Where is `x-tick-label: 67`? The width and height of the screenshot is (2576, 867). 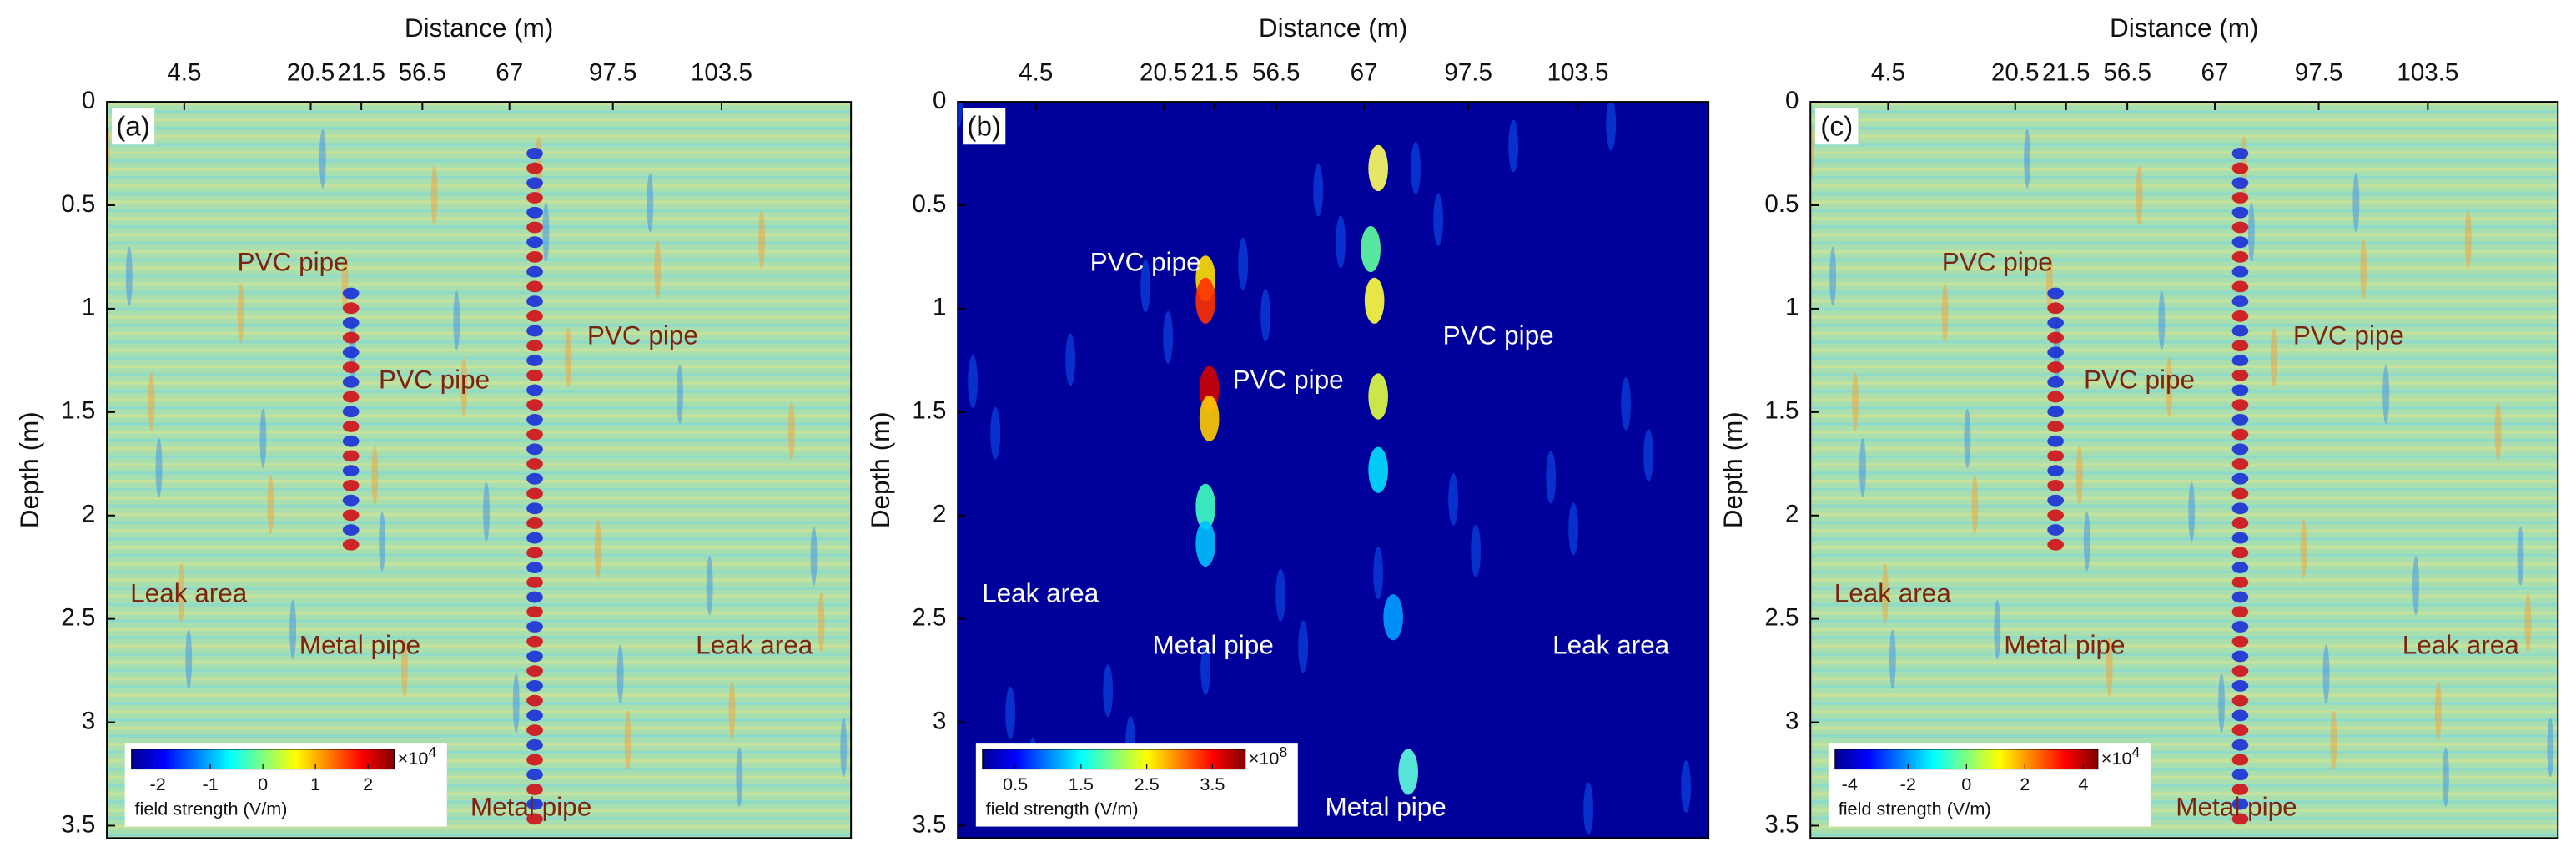 x-tick-label: 67 is located at coordinates (509, 72).